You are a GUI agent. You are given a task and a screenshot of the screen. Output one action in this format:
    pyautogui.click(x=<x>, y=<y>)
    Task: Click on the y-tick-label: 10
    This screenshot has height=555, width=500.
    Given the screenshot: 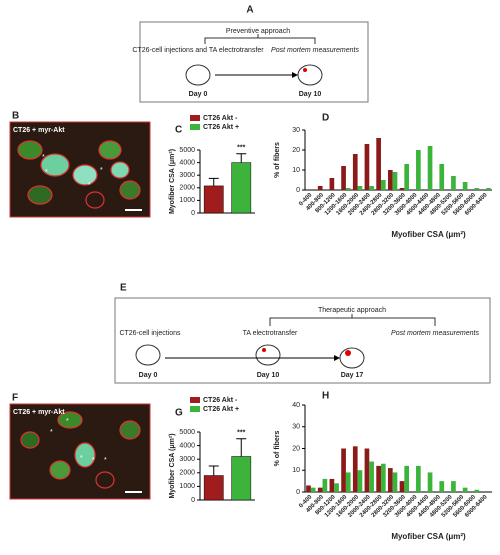 What is the action you would take?
    pyautogui.click(x=296, y=170)
    